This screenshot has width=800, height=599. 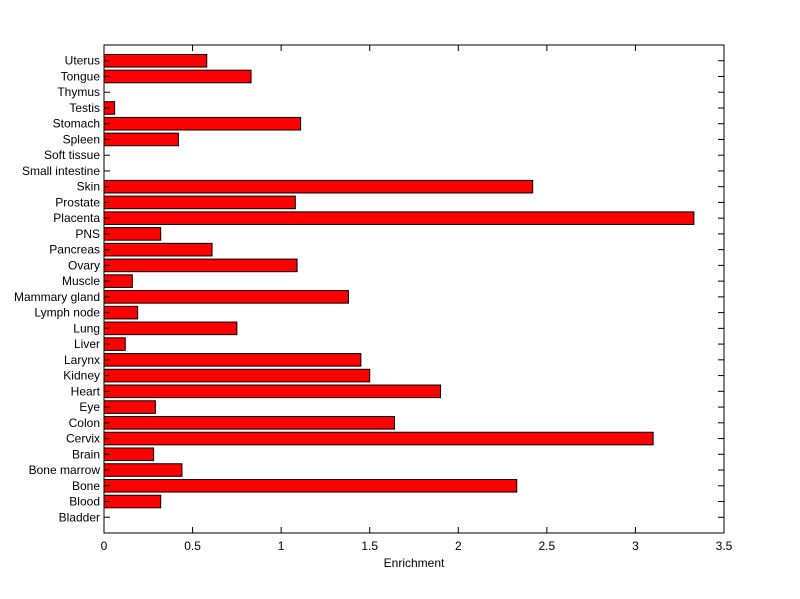 I want to click on y-tick-label: Cervix, so click(x=83, y=439).